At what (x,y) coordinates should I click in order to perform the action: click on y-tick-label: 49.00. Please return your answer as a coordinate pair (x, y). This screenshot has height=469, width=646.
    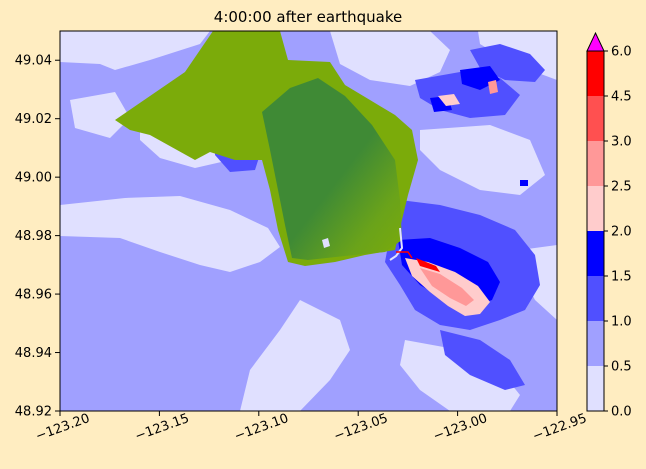
    Looking at the image, I should click on (33, 178).